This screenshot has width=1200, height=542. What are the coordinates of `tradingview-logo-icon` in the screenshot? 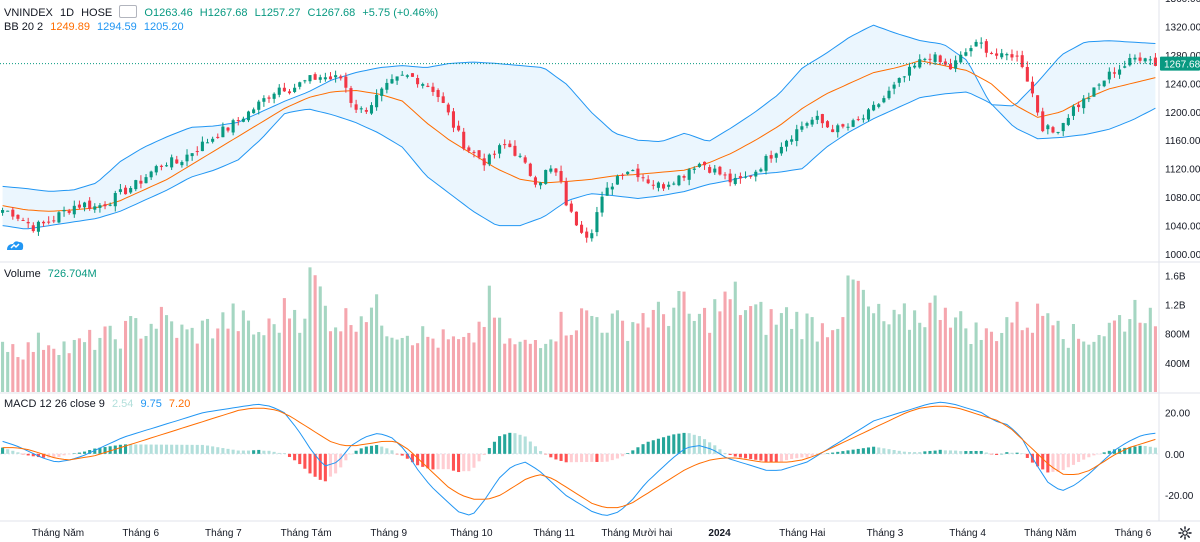 It's located at (15, 246).